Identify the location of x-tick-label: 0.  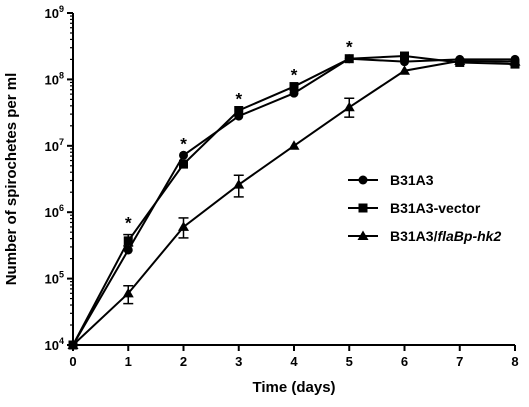
(72, 361).